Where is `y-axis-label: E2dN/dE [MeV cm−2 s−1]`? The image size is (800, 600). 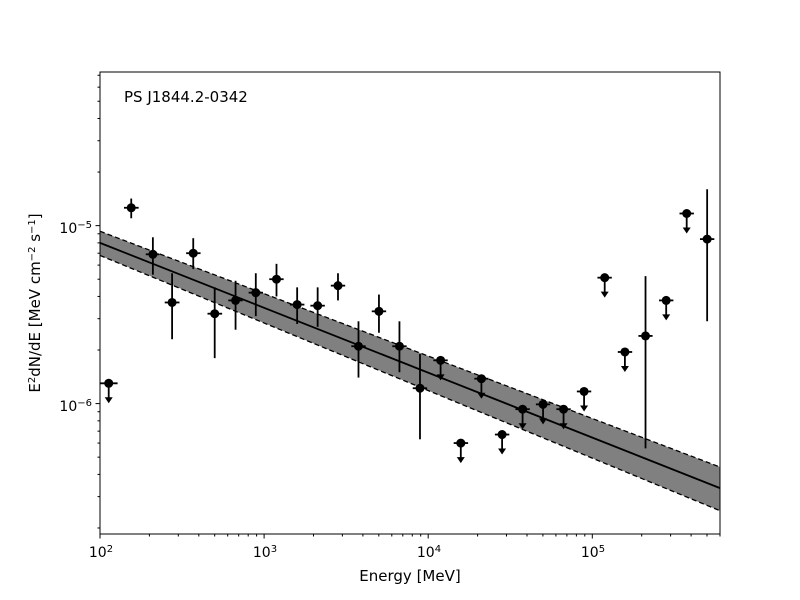 y-axis-label: E2dN/dE [MeV cm−2 s−1] is located at coordinates (35, 302).